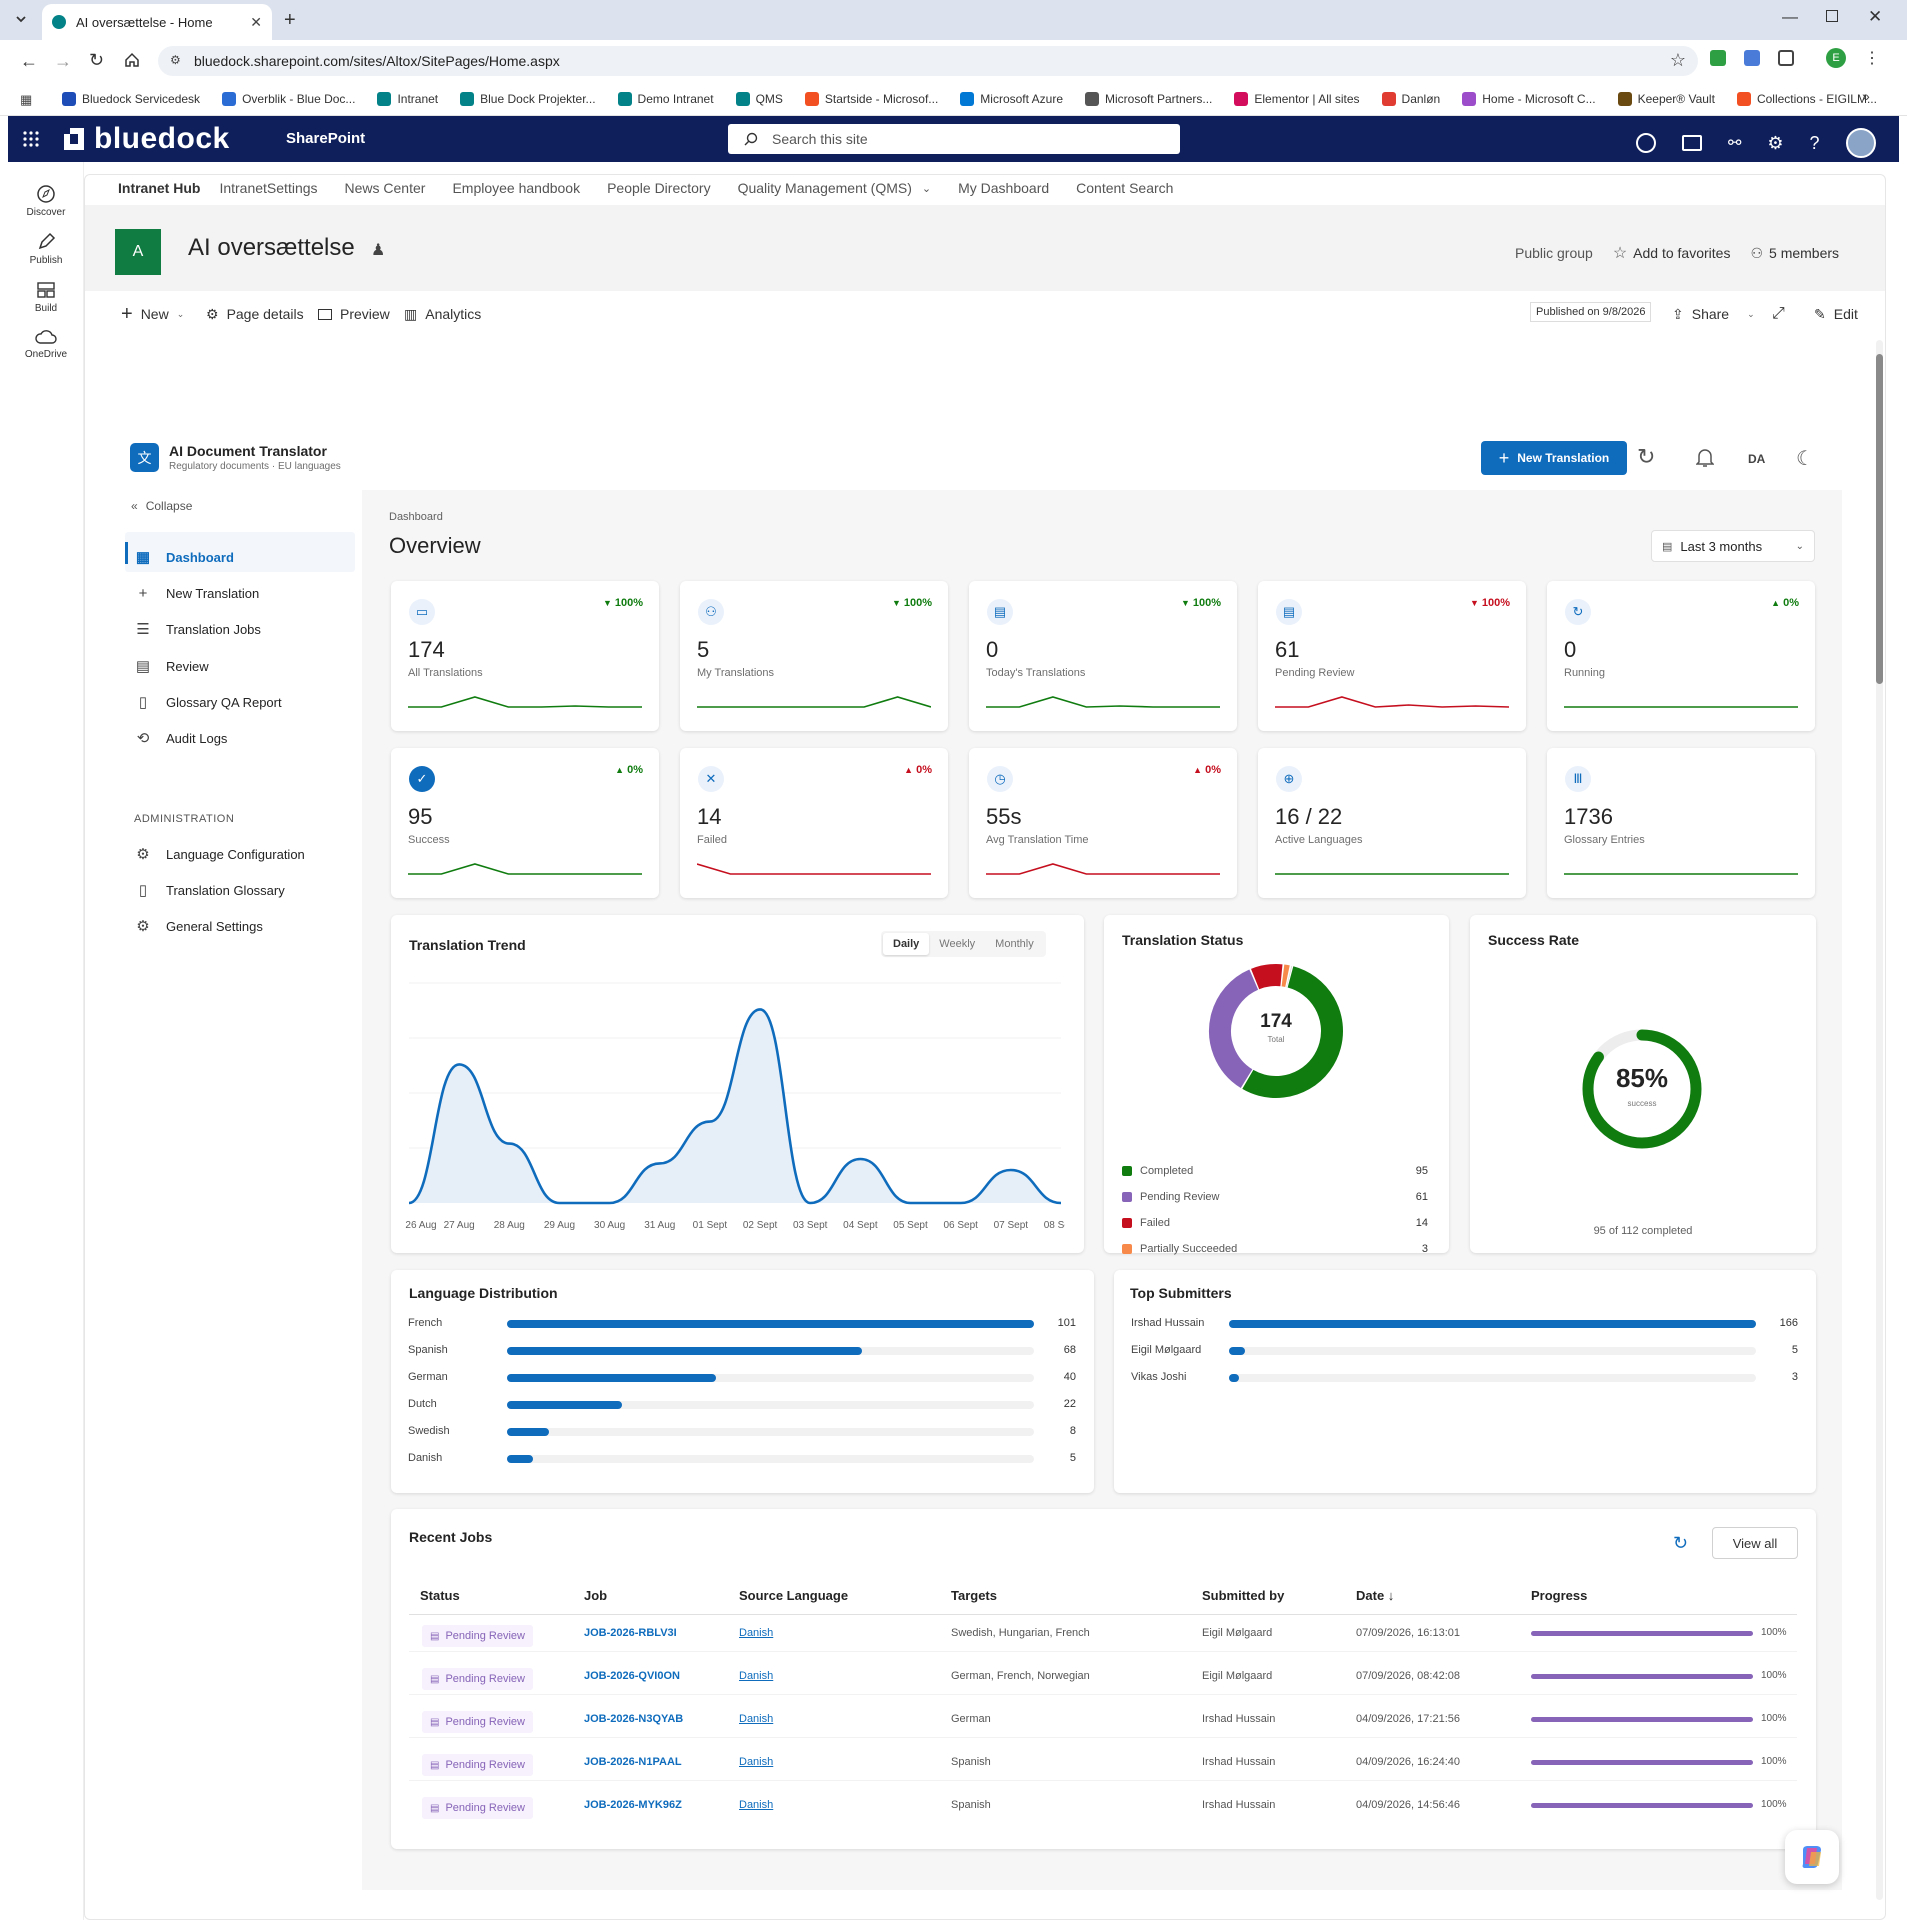 The image size is (1907, 1920). What do you see at coordinates (630, 1633) in the screenshot?
I see `job-id-link: JOB-2026-RBLV3I` at bounding box center [630, 1633].